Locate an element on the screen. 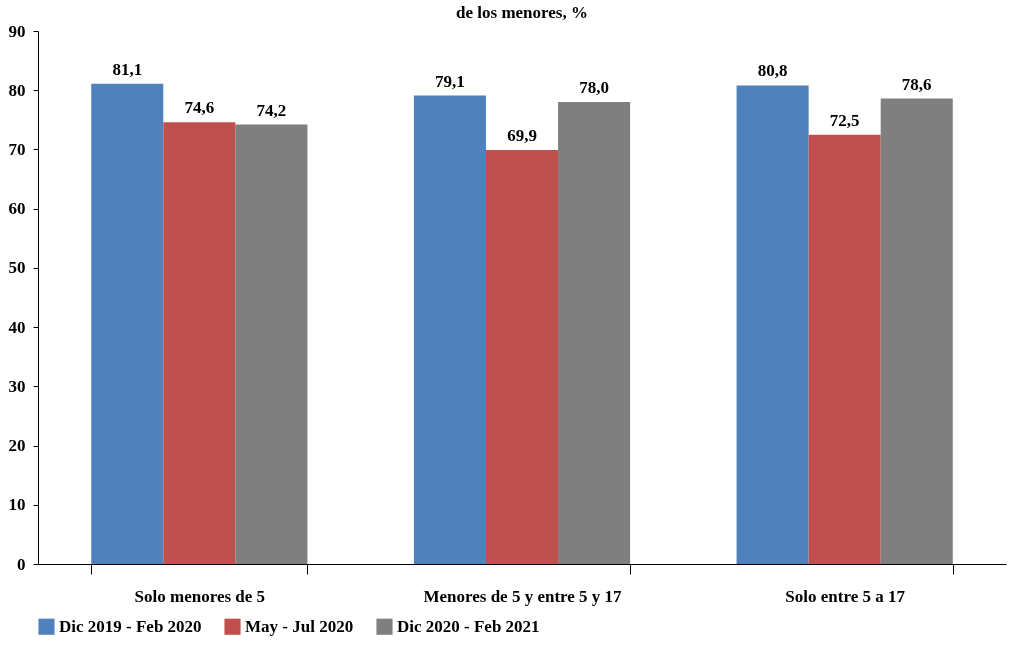  legend-label: Dic 2020 - Feb 2021 is located at coordinates (468, 626).